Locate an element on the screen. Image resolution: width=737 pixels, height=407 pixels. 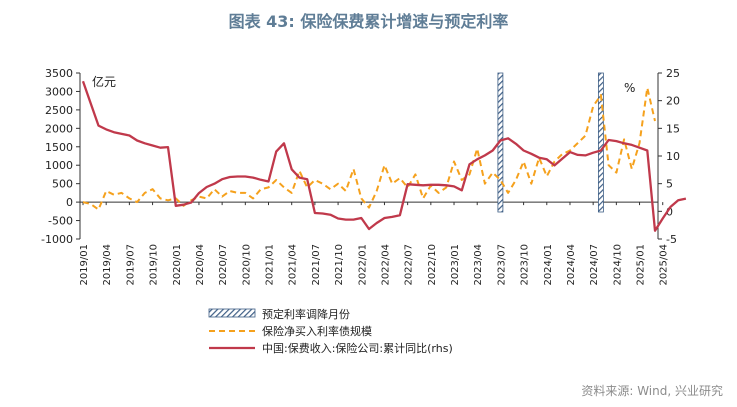
x-tick-label: 2019/04 is located at coordinates (107, 265).